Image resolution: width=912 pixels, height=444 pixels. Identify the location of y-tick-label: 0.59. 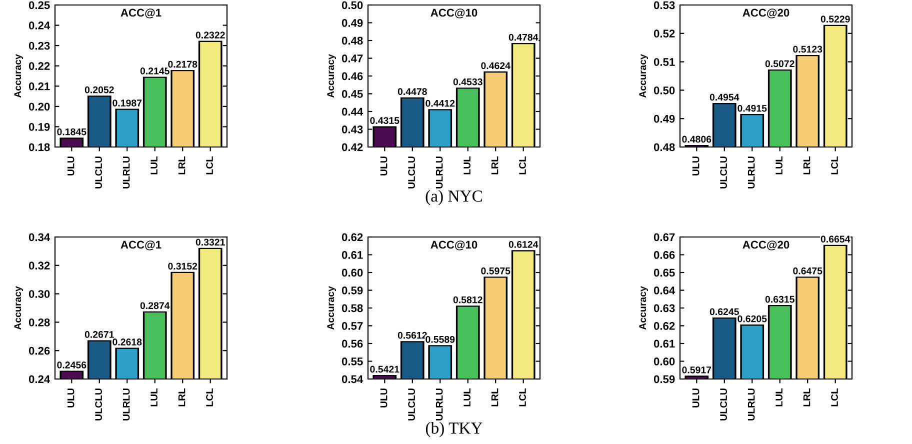
(664, 379).